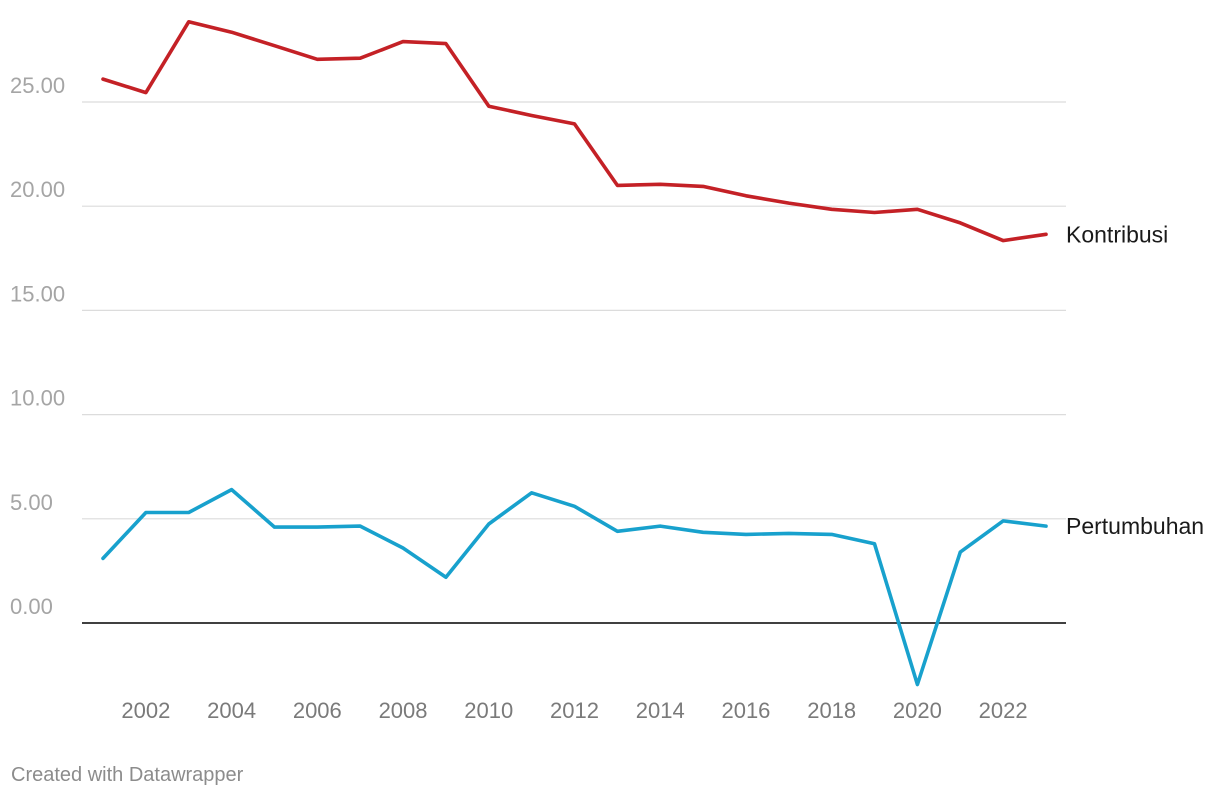  What do you see at coordinates (37, 85) in the screenshot?
I see `y-tick-label: 25.00` at bounding box center [37, 85].